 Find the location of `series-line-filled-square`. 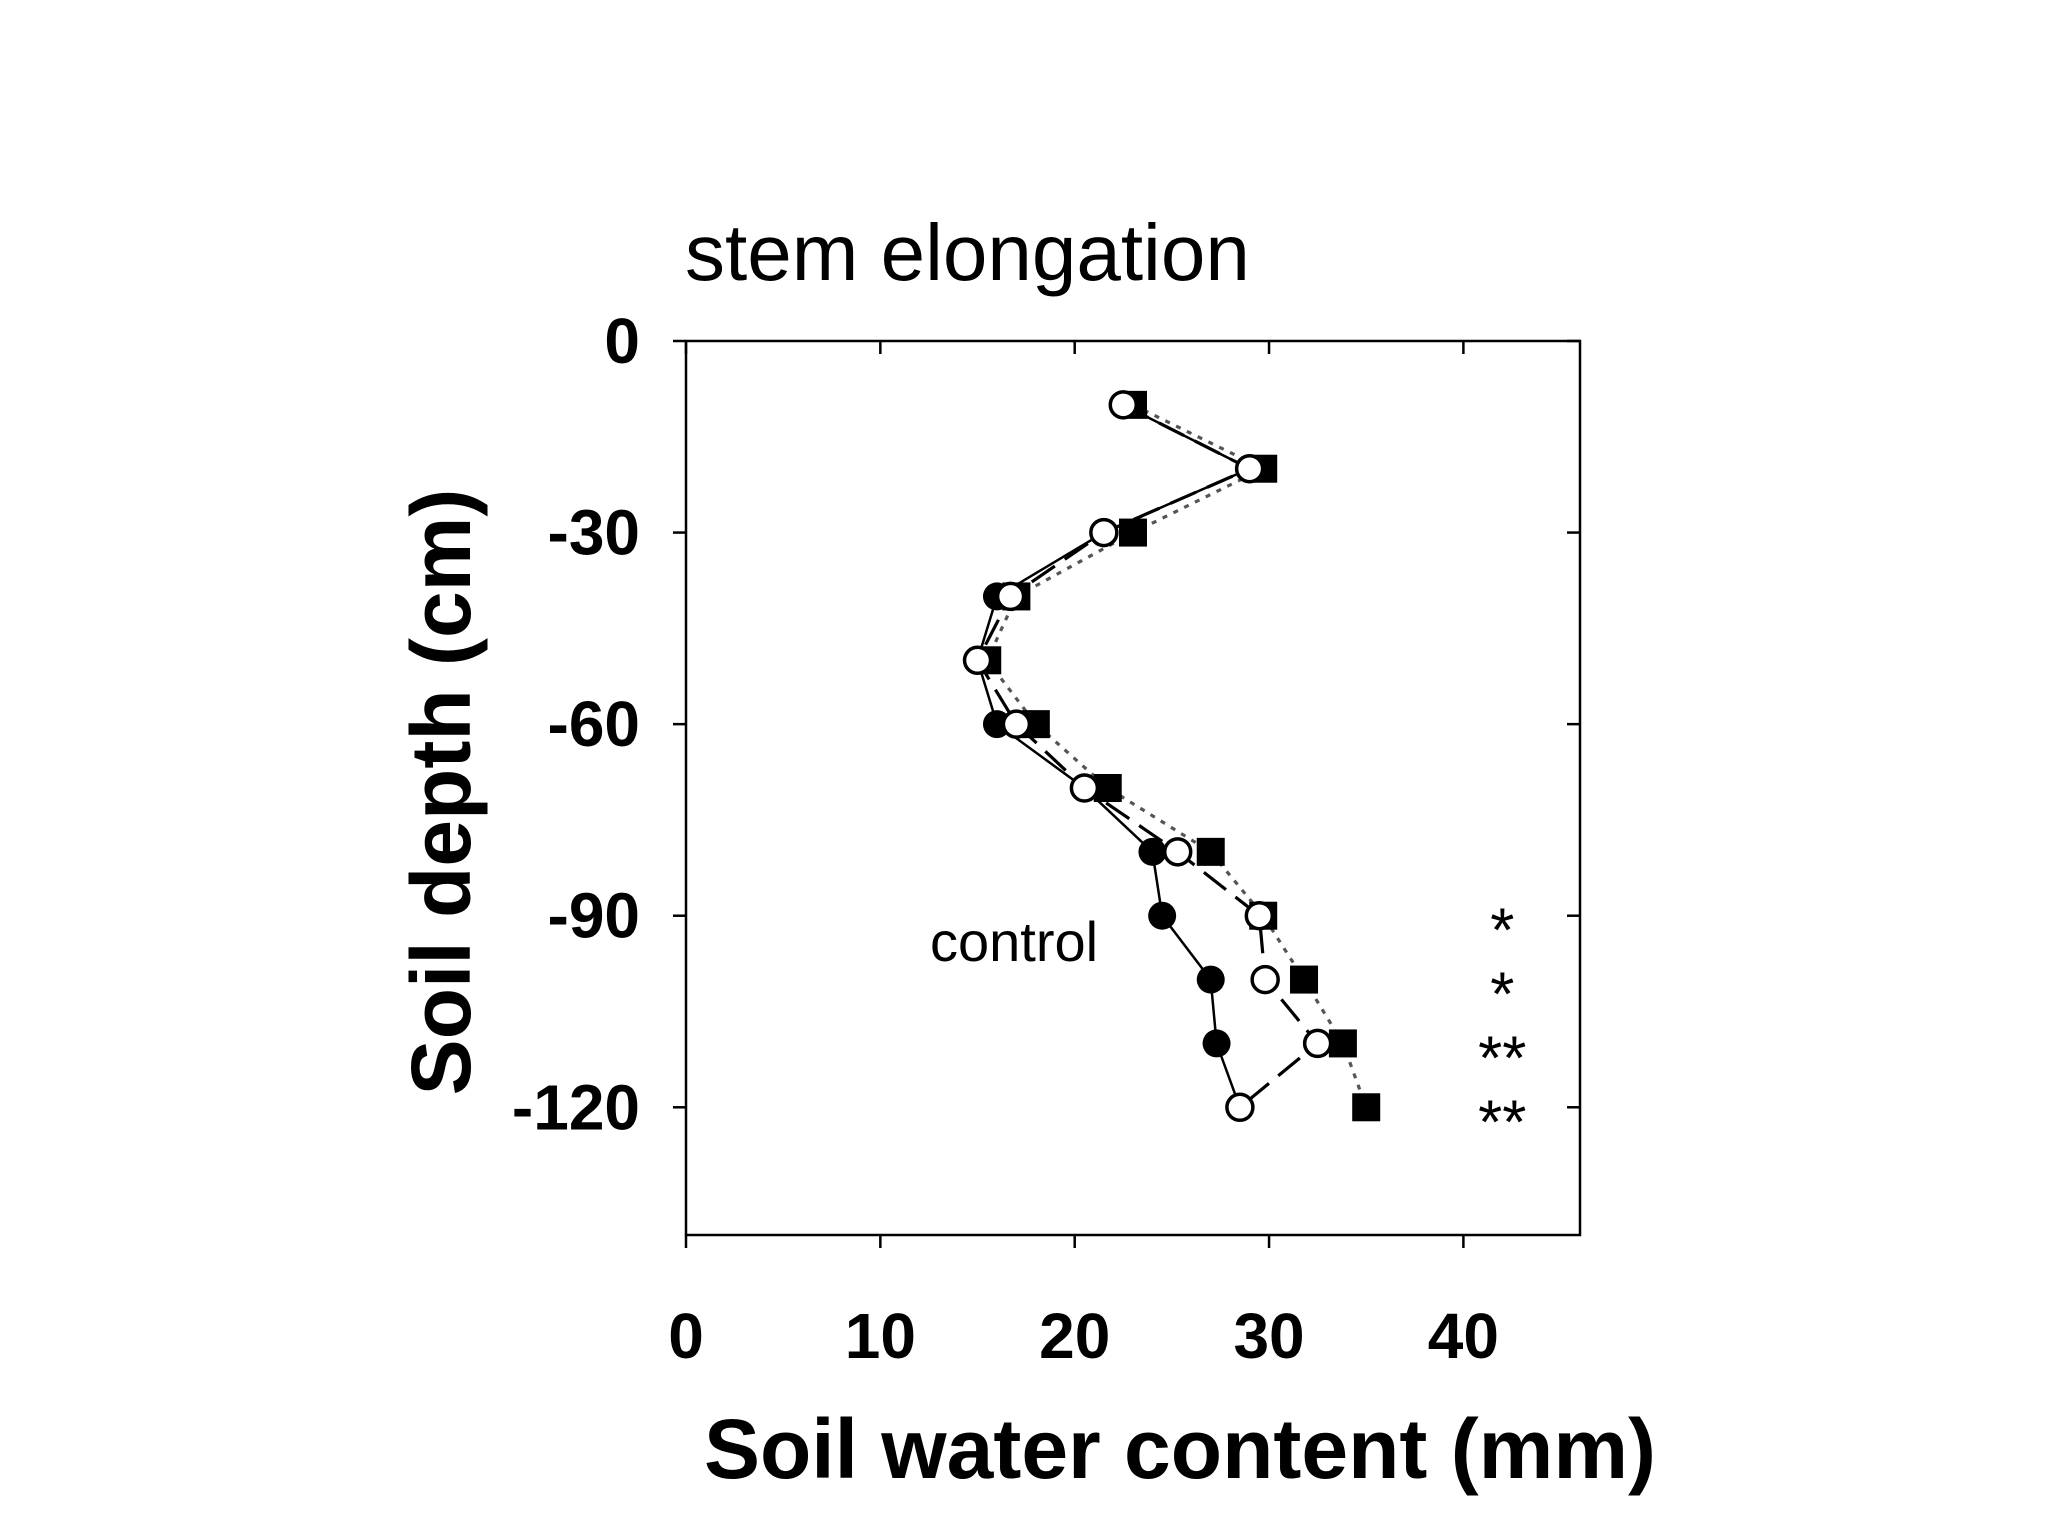

series-line-filled-square is located at coordinates (1176, 755).